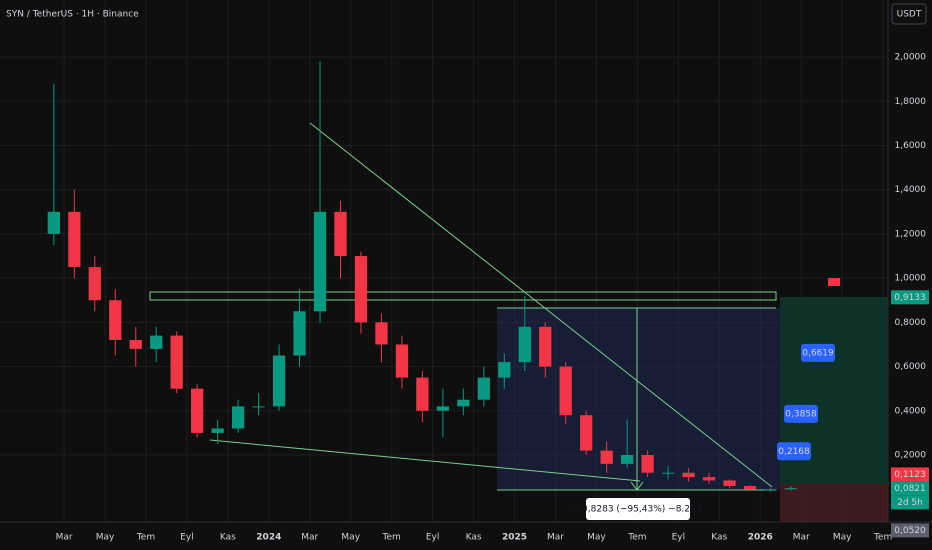 This screenshot has width=932, height=550. I want to click on level-label: 0,6619, so click(818, 353).